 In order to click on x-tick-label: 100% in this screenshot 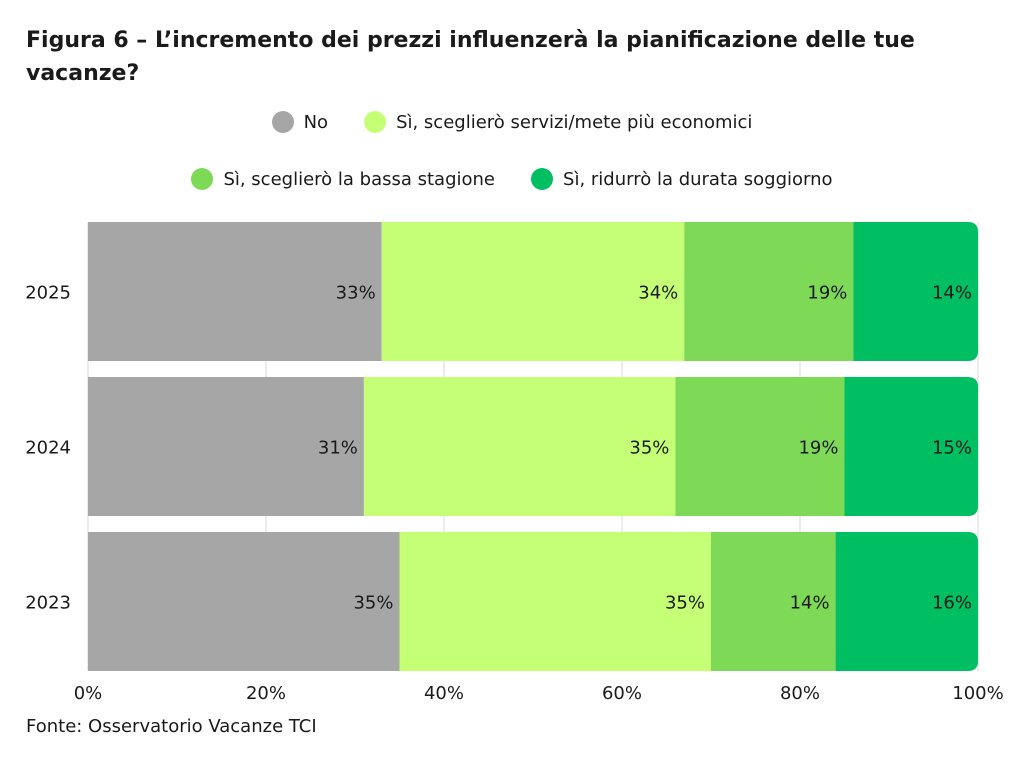, I will do `click(977, 693)`.